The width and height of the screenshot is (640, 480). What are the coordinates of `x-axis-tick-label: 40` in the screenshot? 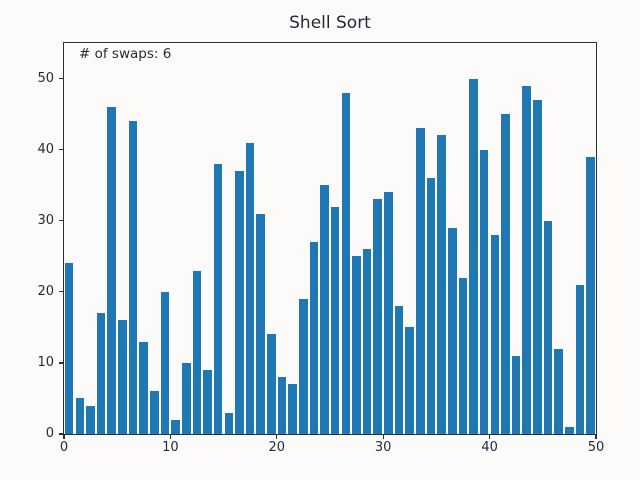 It's located at (489, 447).